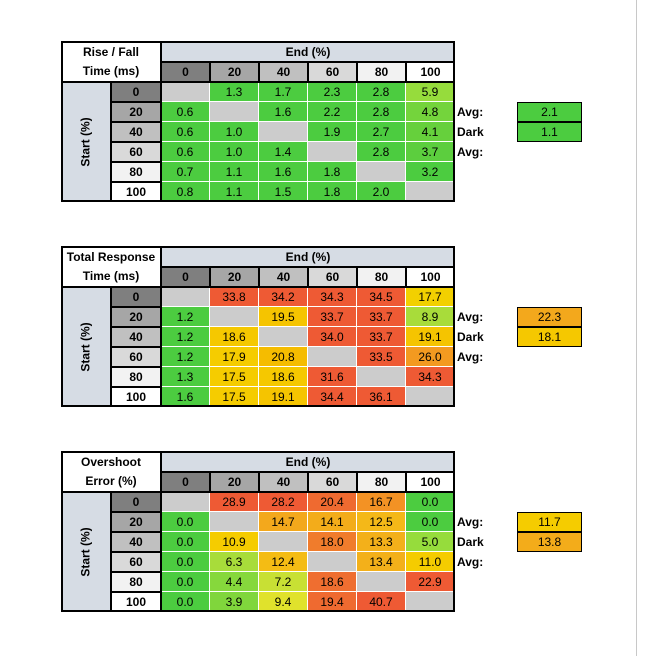  What do you see at coordinates (430, 357) in the screenshot?
I see `data-cell: 26.0` at bounding box center [430, 357].